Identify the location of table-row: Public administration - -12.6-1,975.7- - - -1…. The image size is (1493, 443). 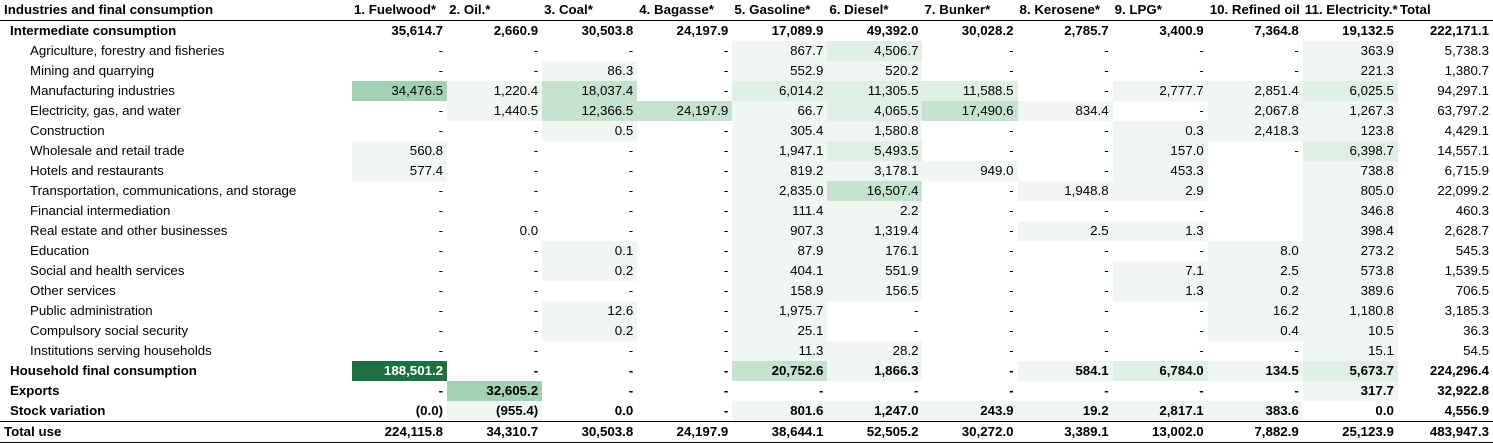
(746, 311).